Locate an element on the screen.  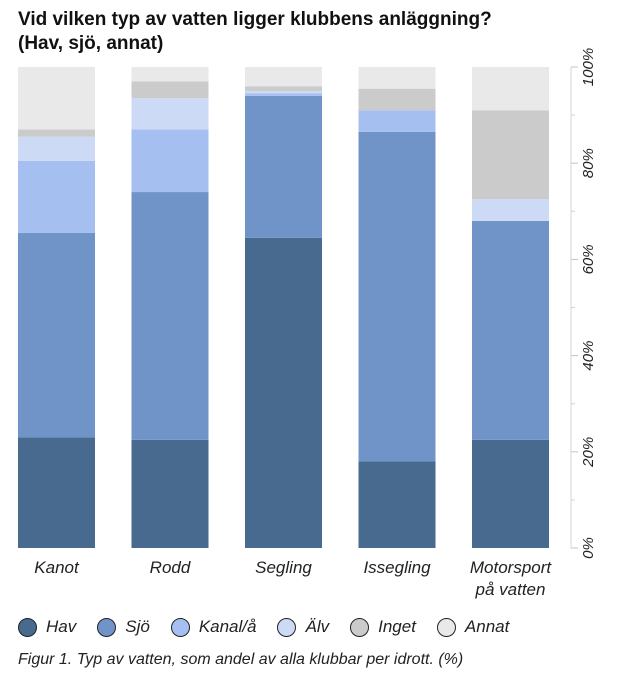
legend-label-4: Inget is located at coordinates (397, 626).